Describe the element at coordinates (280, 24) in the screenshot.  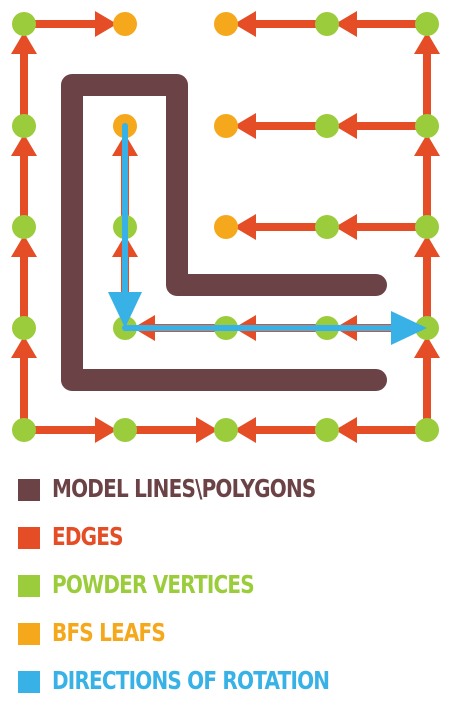
I see `edge-c3r0-c2r0` at that location.